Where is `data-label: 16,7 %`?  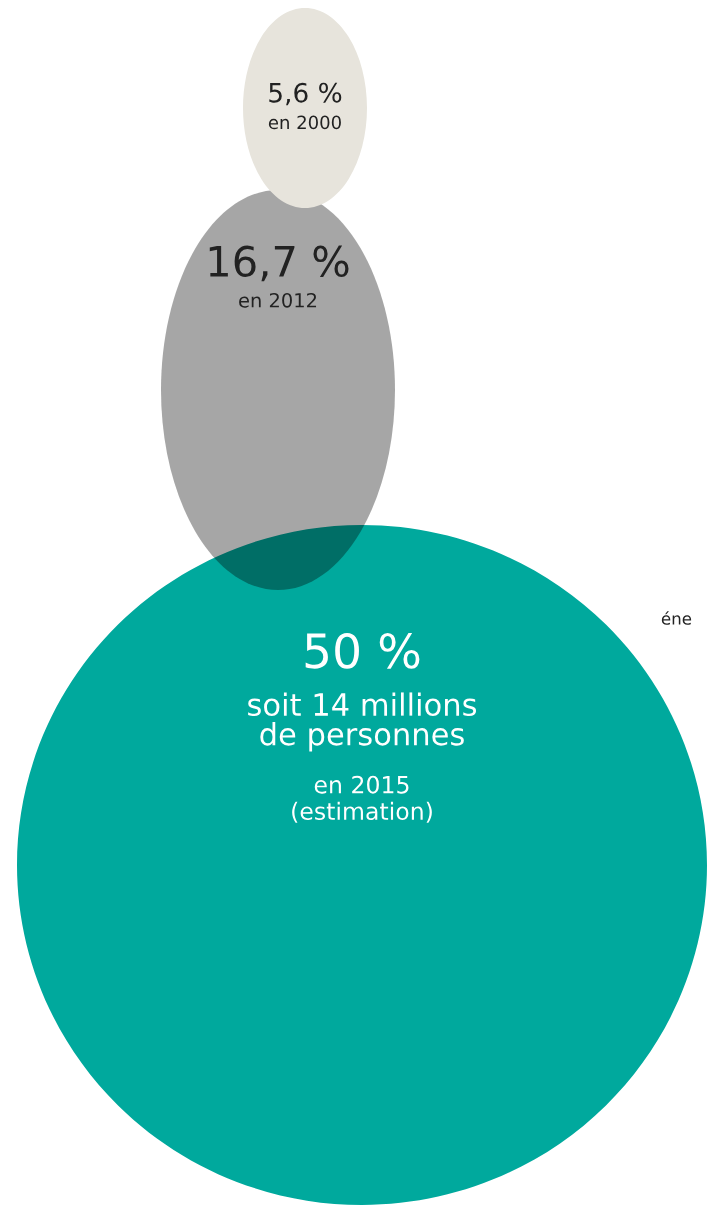 data-label: 16,7 % is located at coordinates (279, 263).